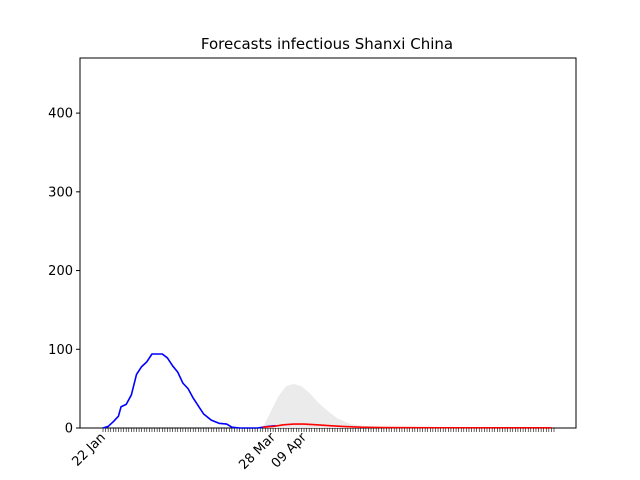  Describe the element at coordinates (327, 44) in the screenshot. I see `chart-title: Forecasts infectious Shanxi China` at that location.